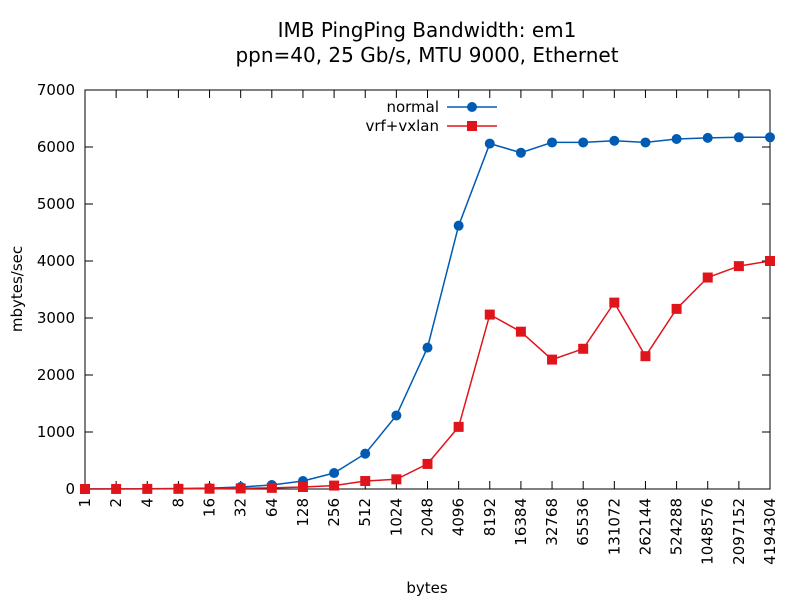  I want to click on x-tick-label: 2, so click(116, 503).